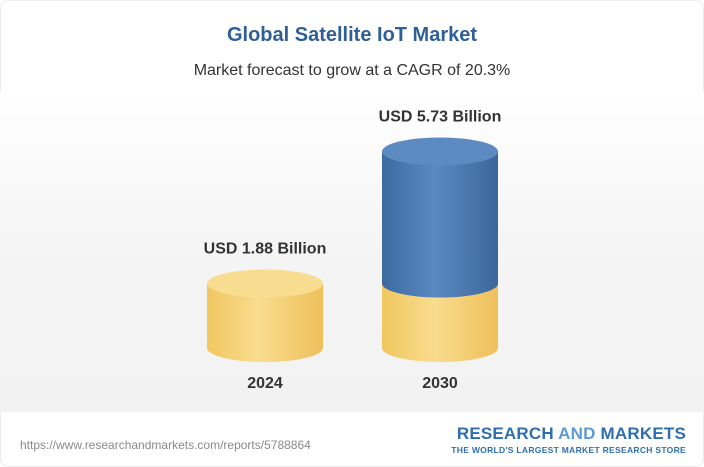 The image size is (704, 467). What do you see at coordinates (265, 249) in the screenshot?
I see `value-label-2024: USD 1.88 Billion` at bounding box center [265, 249].